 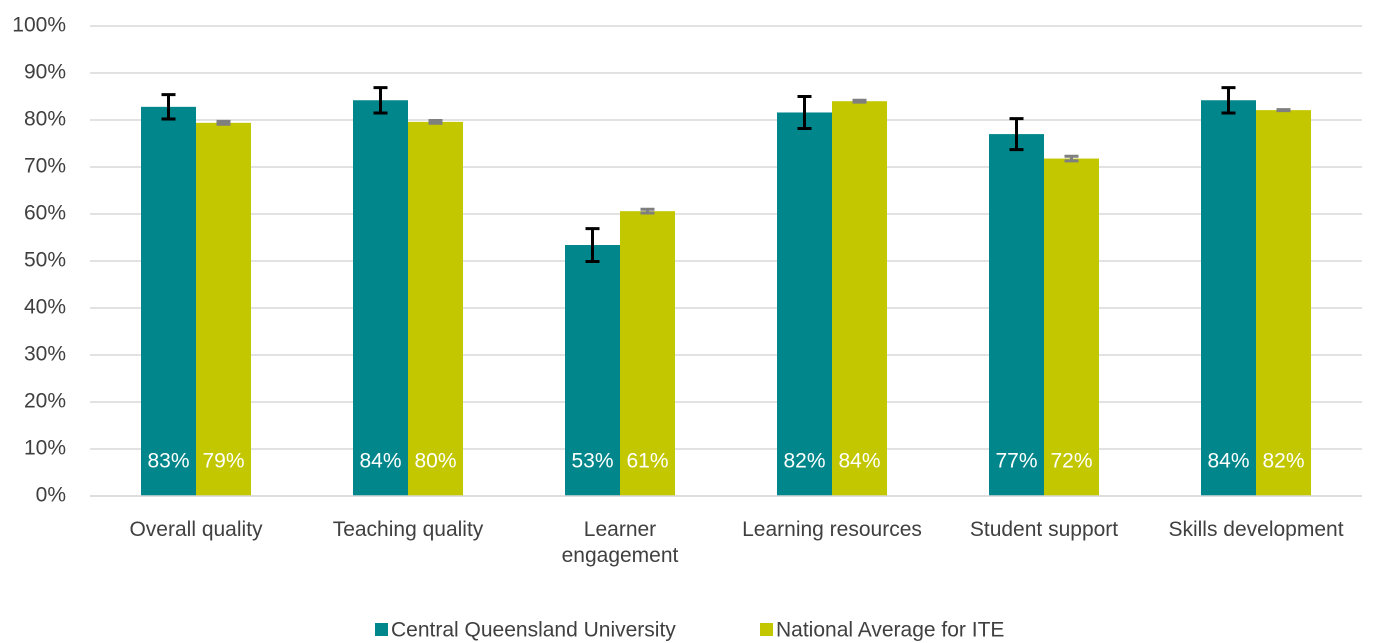 What do you see at coordinates (45, 72) in the screenshot?
I see `y-tick-label: 90%` at bounding box center [45, 72].